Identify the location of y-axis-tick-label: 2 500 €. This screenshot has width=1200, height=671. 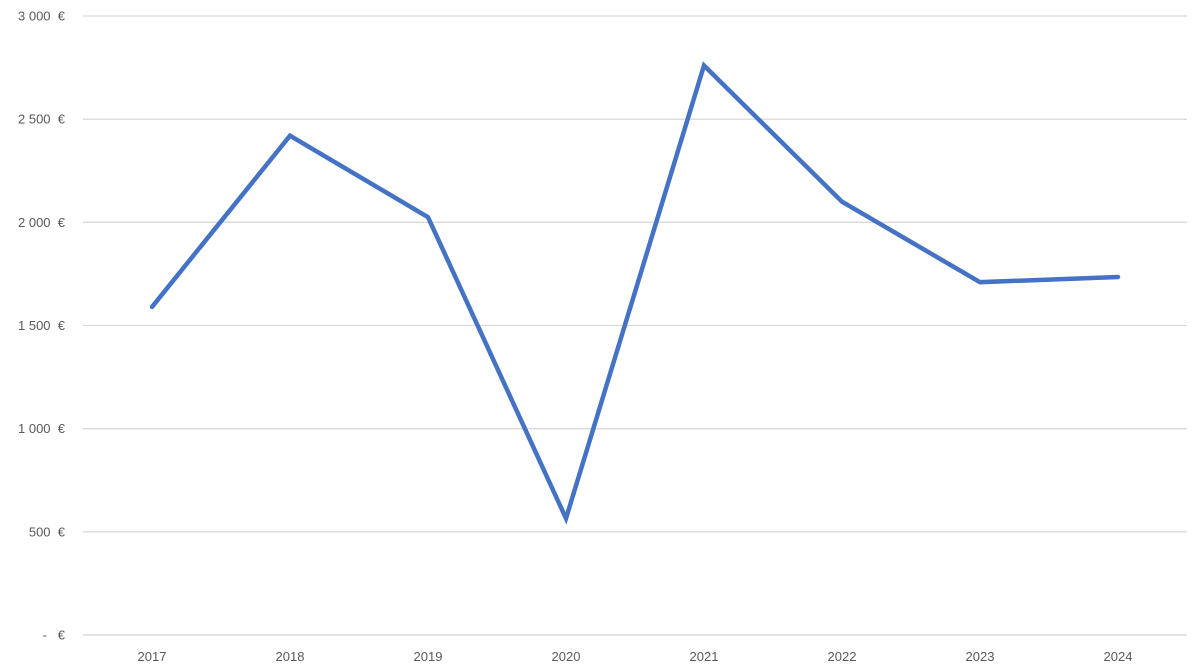
(42, 119).